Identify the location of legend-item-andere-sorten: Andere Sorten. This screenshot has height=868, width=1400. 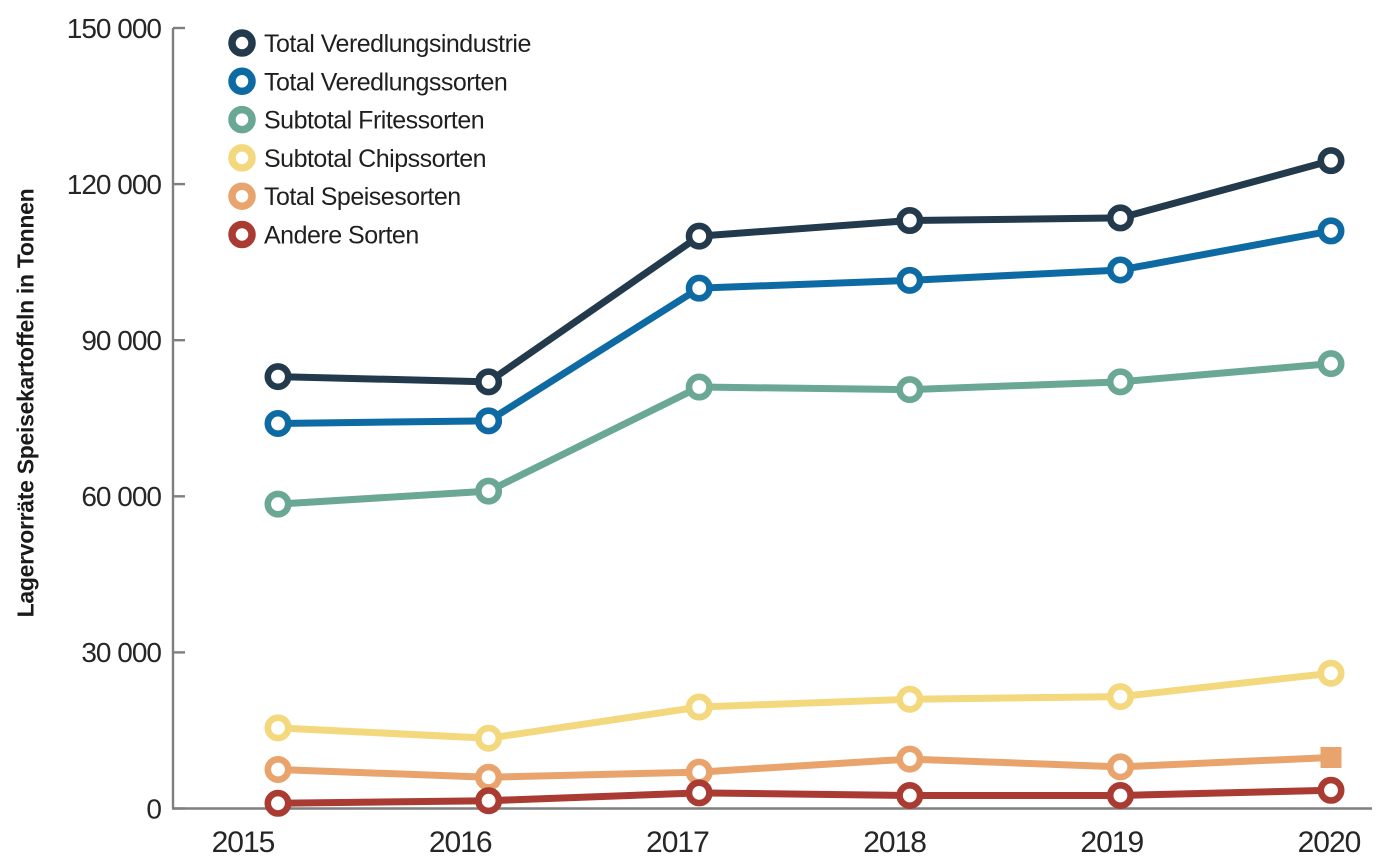
(323, 235).